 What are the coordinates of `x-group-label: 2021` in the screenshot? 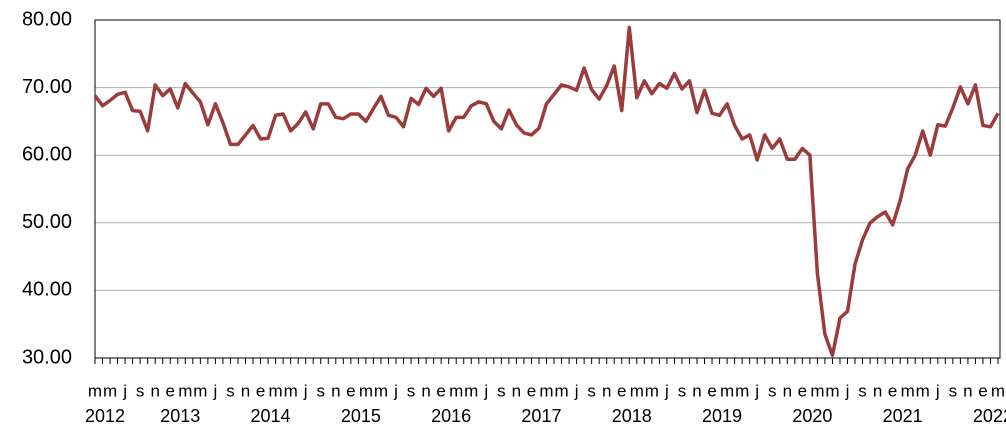 It's located at (903, 416).